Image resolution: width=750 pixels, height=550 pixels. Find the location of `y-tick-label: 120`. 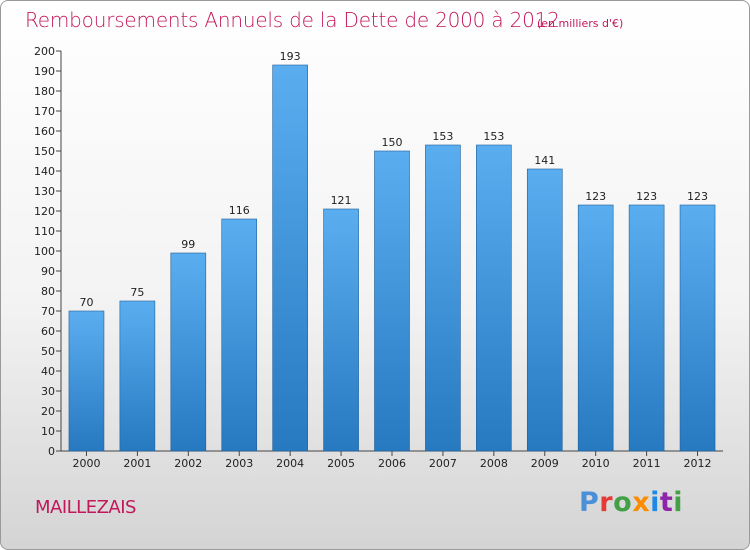

y-tick-label: 120 is located at coordinates (44, 211).